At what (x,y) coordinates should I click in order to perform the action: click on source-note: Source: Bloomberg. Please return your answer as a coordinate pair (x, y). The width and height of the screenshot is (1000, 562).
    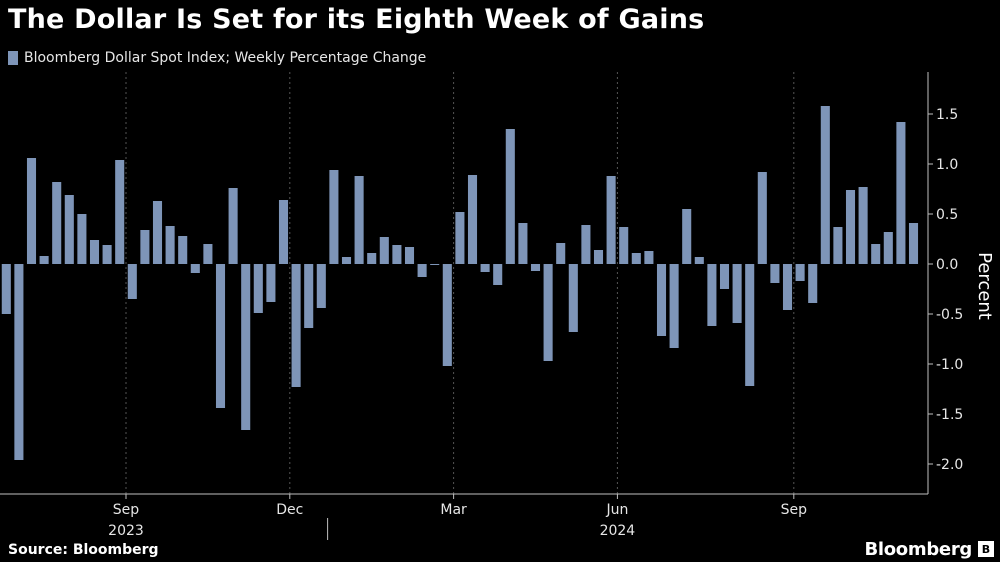
    Looking at the image, I should click on (83, 550).